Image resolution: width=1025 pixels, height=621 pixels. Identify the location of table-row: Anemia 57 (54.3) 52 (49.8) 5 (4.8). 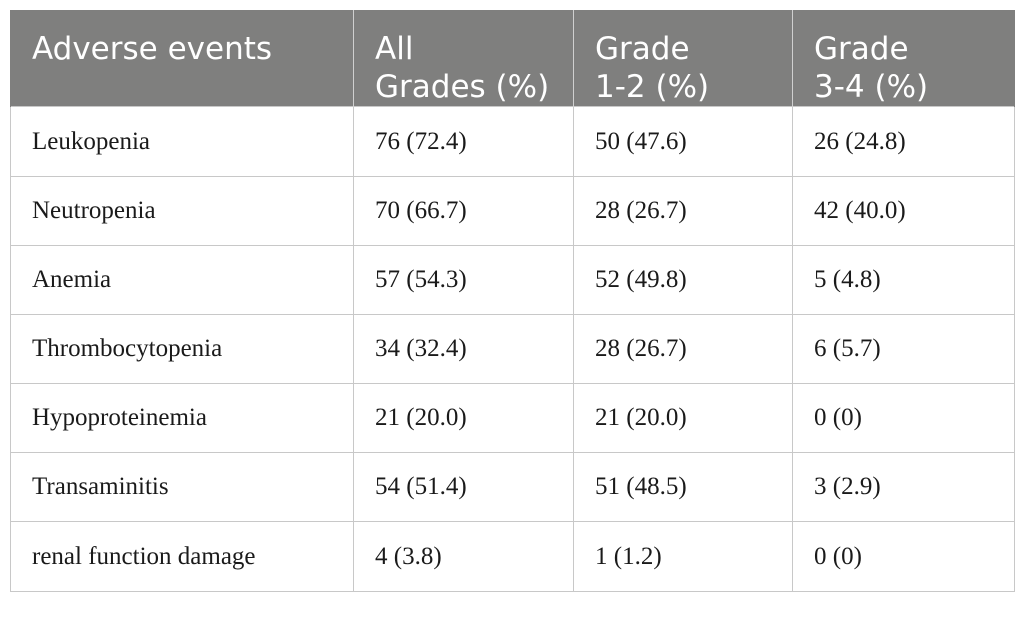
(512, 280).